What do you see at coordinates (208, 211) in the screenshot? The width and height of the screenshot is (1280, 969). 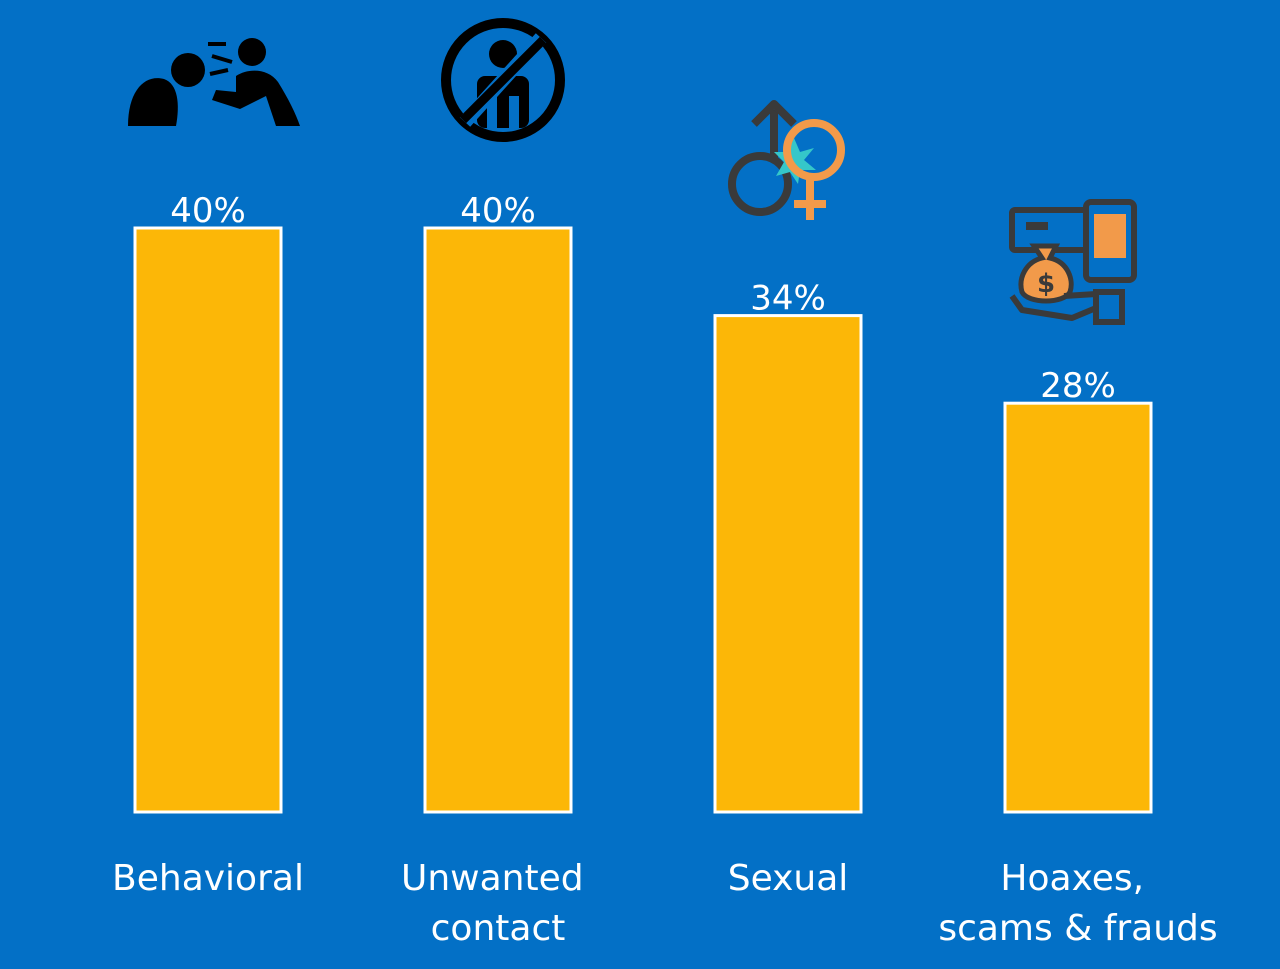 I see `value-label-behavioral: 40%` at bounding box center [208, 211].